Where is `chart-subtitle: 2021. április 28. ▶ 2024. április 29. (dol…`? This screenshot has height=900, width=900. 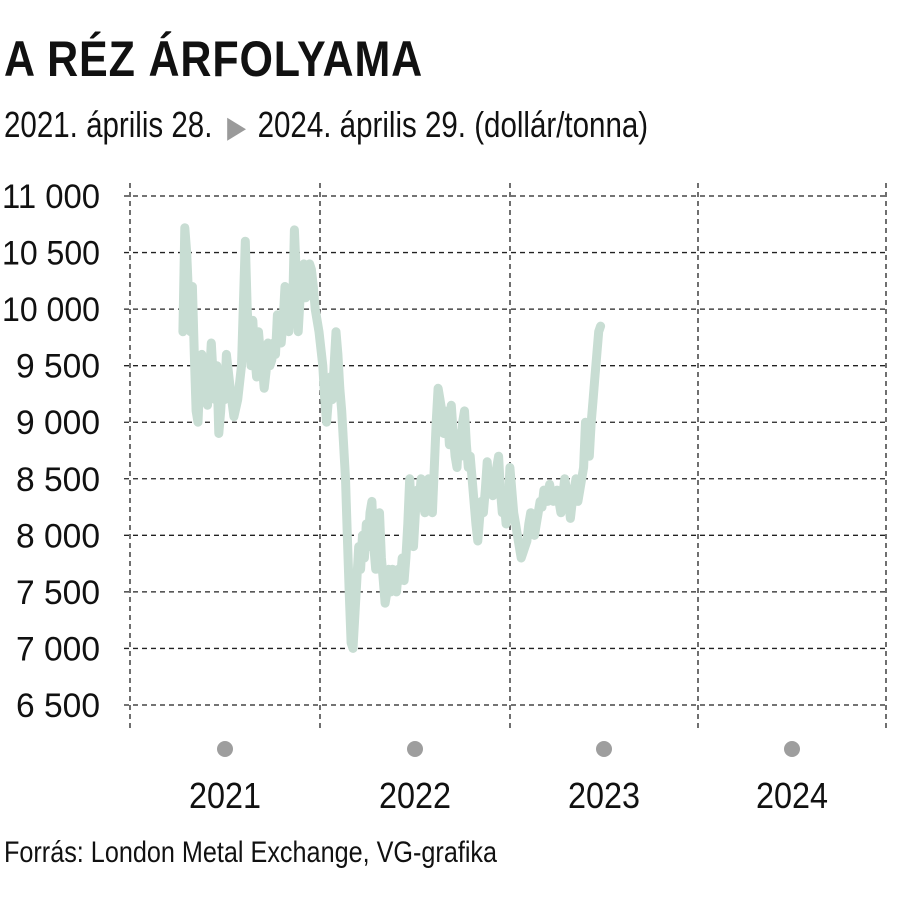 chart-subtitle: 2021. április 28. ▶ 2024. április 29. (dol… is located at coordinates (326, 125).